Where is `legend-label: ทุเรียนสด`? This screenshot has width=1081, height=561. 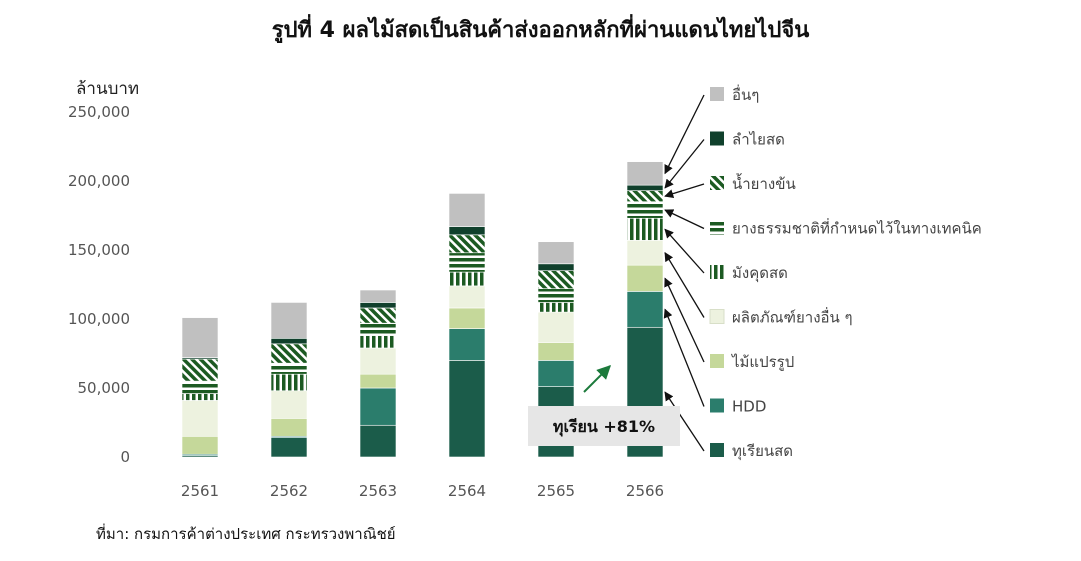 legend-label: ทุเรียนสด is located at coordinates (762, 451).